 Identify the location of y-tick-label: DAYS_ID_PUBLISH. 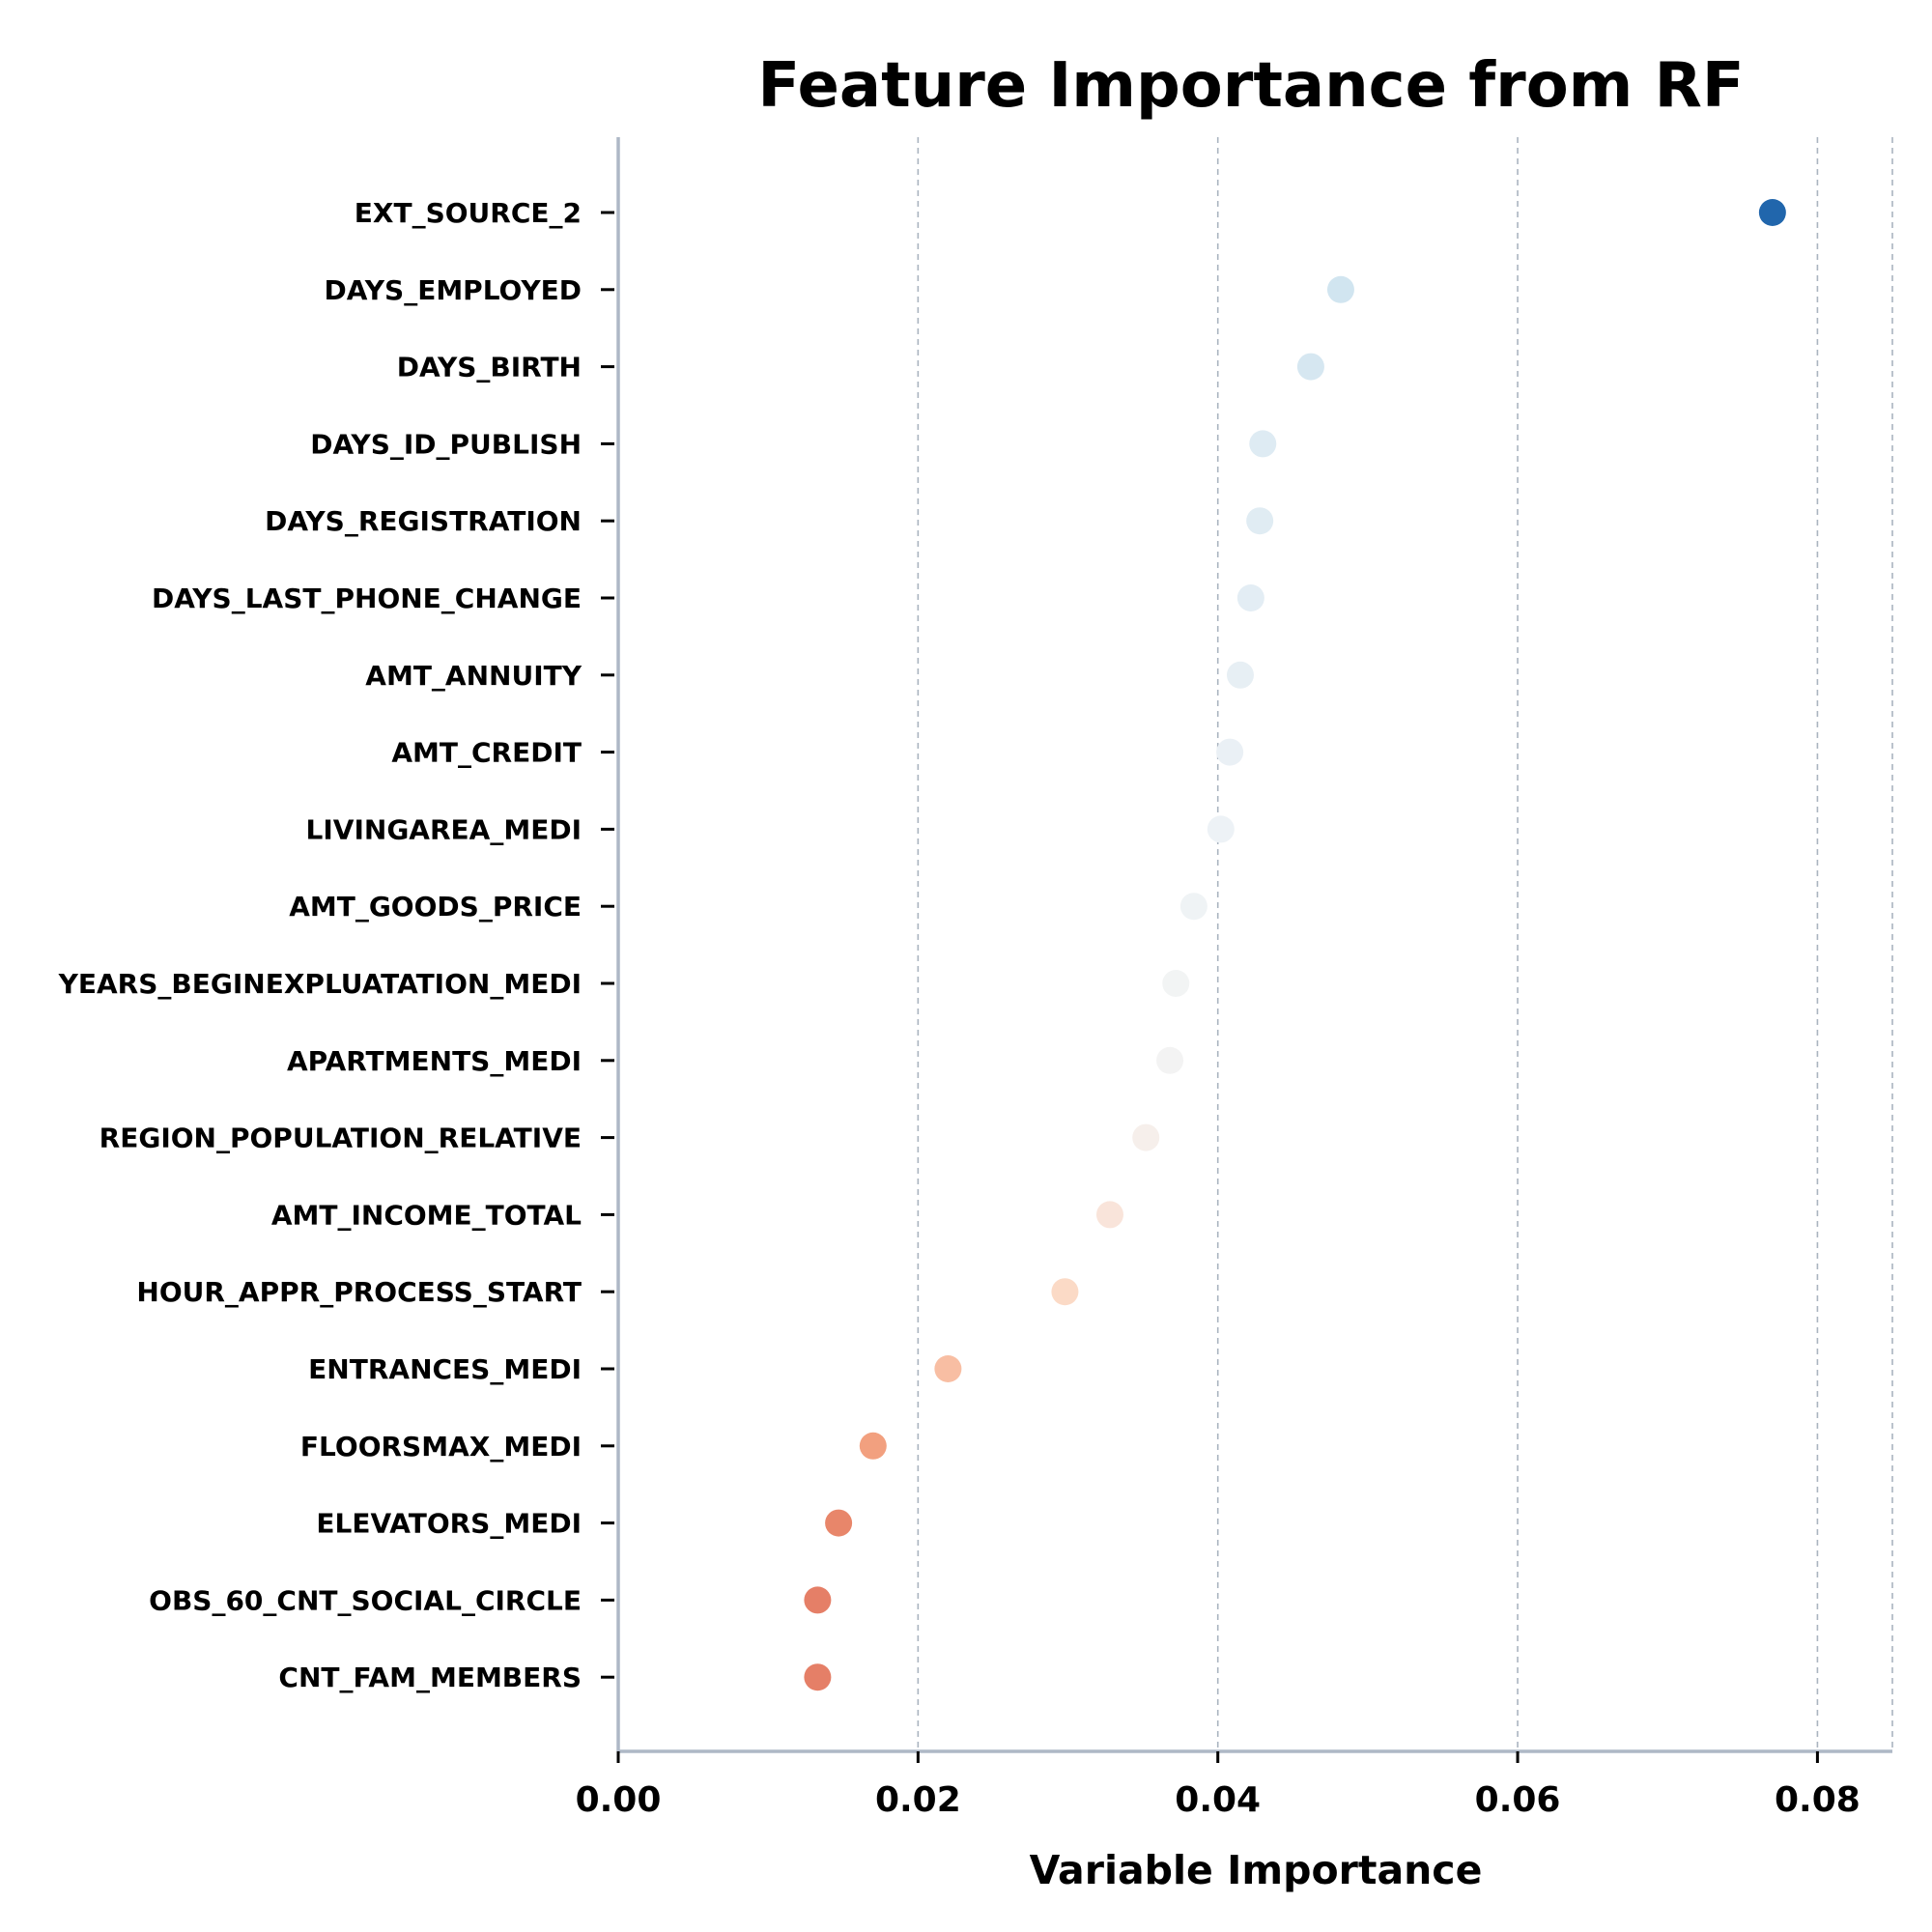
(446, 444).